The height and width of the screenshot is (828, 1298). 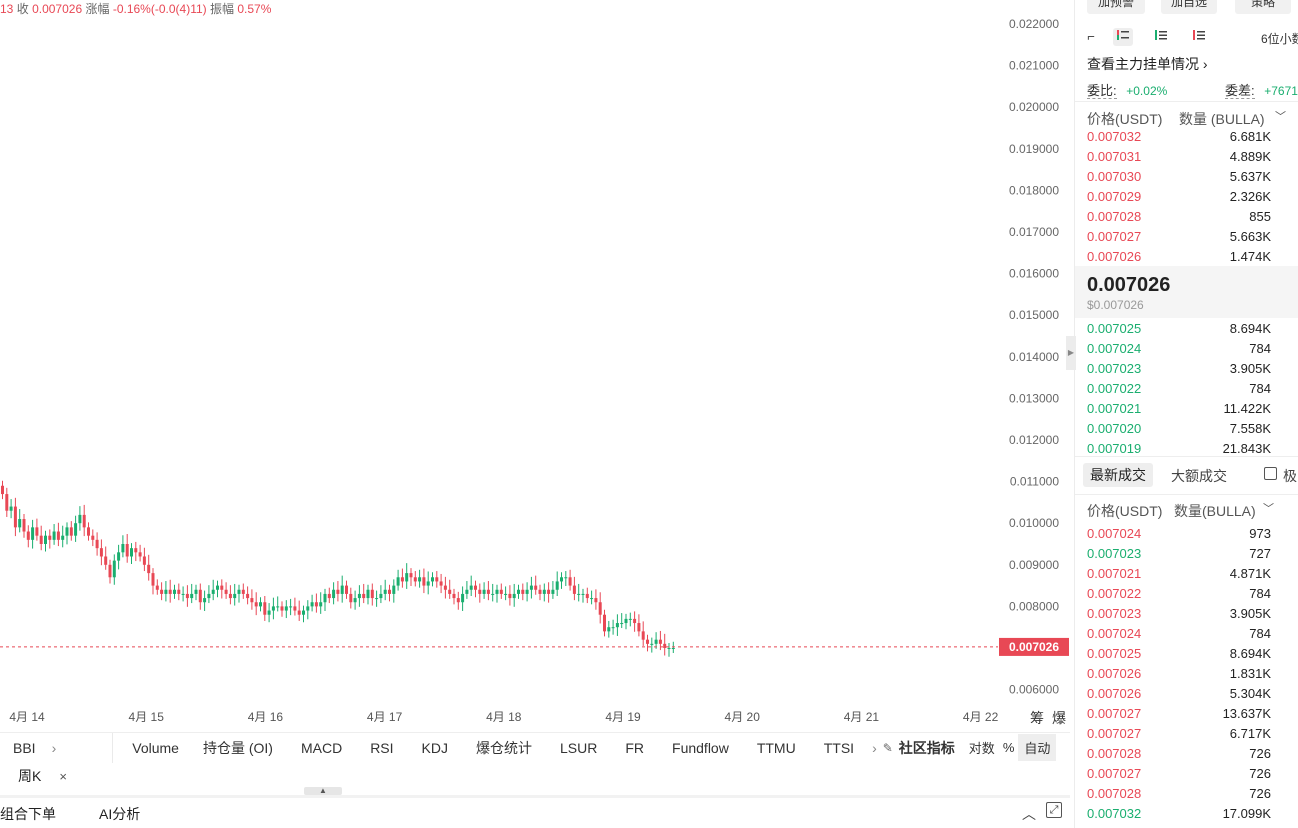 What do you see at coordinates (1179, 814) in the screenshot?
I see `trade-row: 0.007032 17.099K` at bounding box center [1179, 814].